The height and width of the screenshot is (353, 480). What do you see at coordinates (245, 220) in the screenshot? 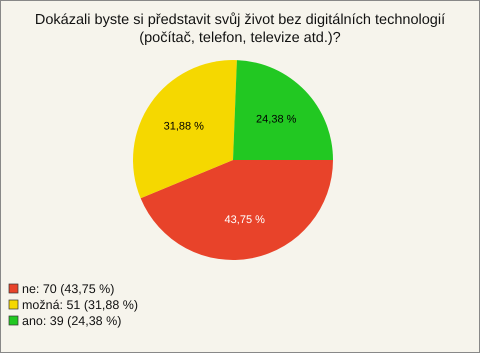
I see `data-label: 43,75 %` at bounding box center [245, 220].